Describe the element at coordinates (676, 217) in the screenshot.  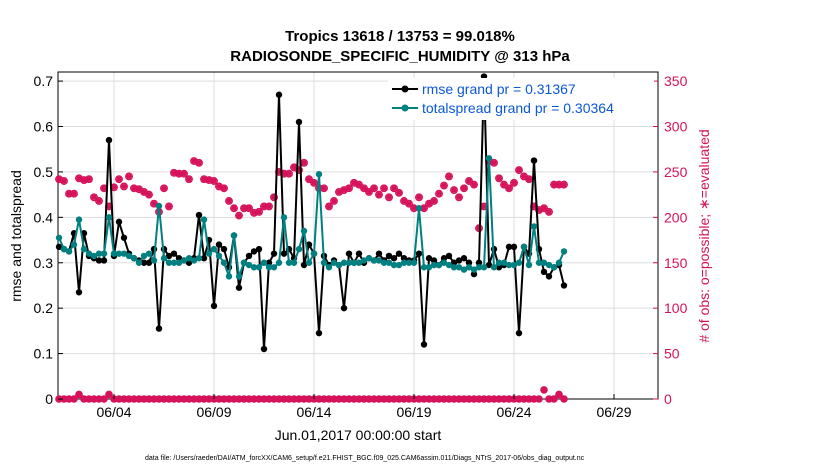
I see `y-tick-label-right: 200` at that location.